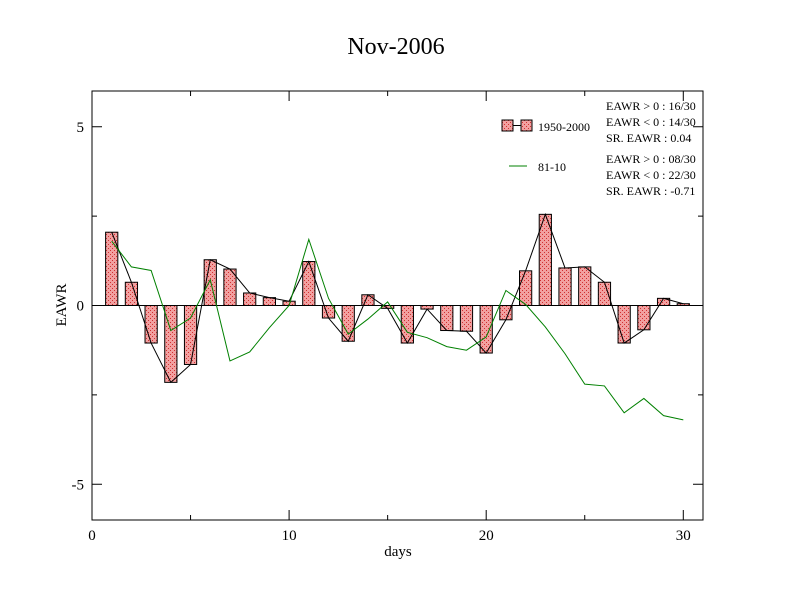 The image size is (792, 612). Describe the element at coordinates (648, 138) in the screenshot. I see `annotation-1-line-3: SR. EAWR : 0.04` at that location.